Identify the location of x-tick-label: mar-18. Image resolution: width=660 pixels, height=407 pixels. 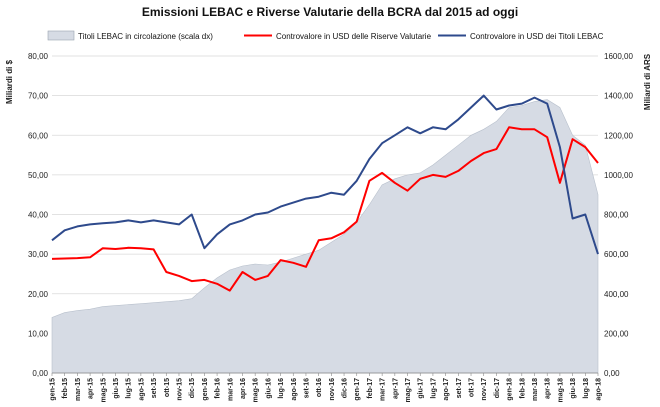
(535, 389).